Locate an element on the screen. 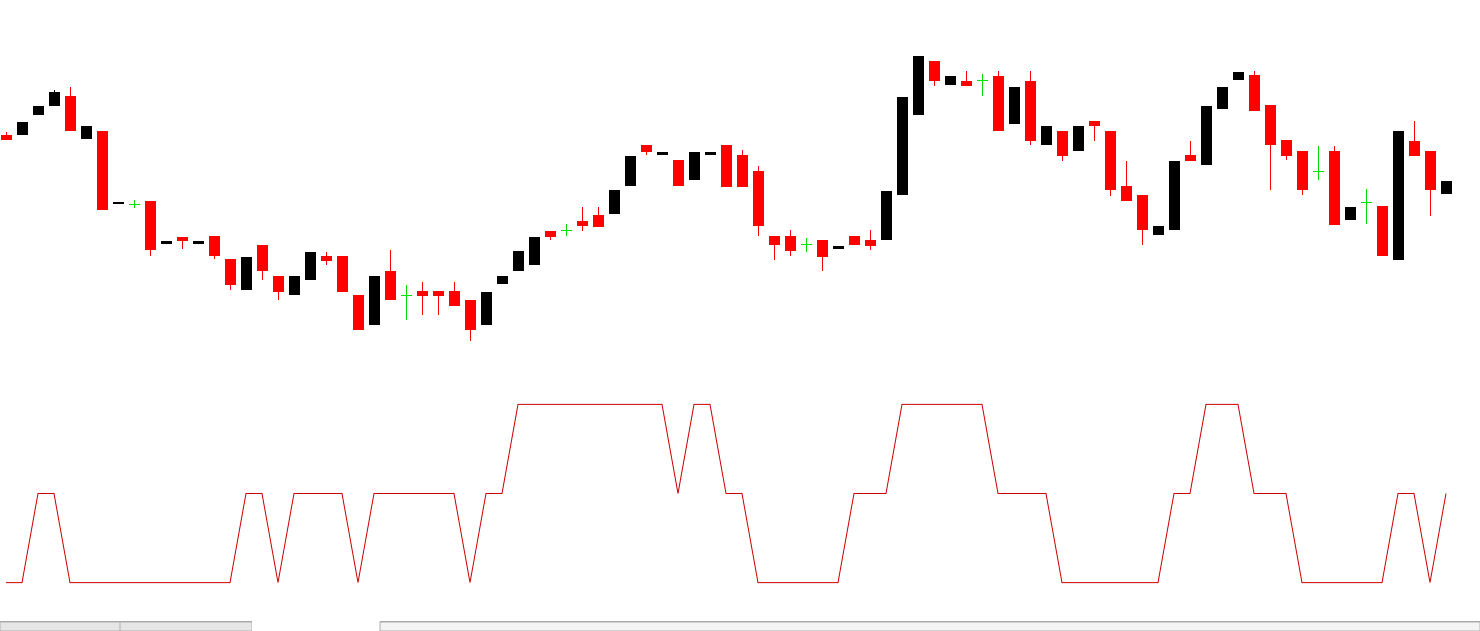  scrollbar is located at coordinates (929, 626).